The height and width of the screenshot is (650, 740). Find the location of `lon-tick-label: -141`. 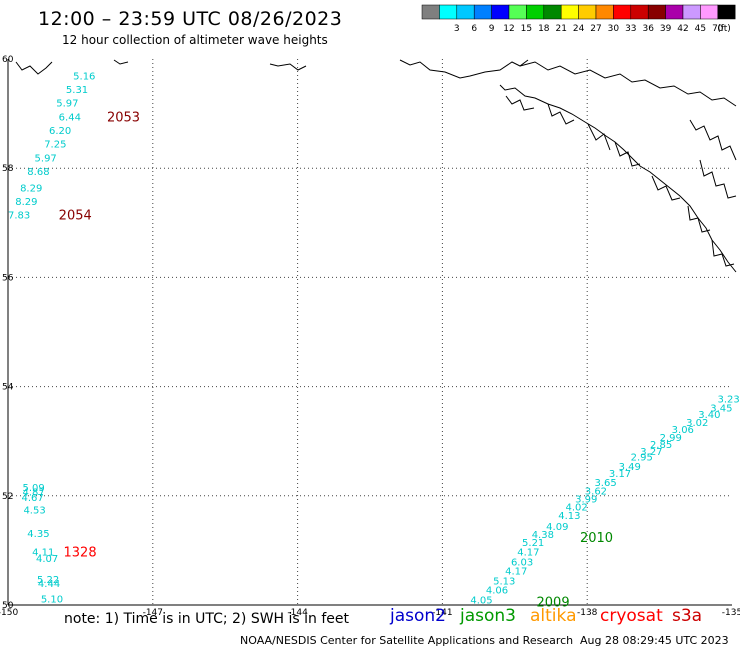

lon-tick-label: -141 is located at coordinates (442, 613).